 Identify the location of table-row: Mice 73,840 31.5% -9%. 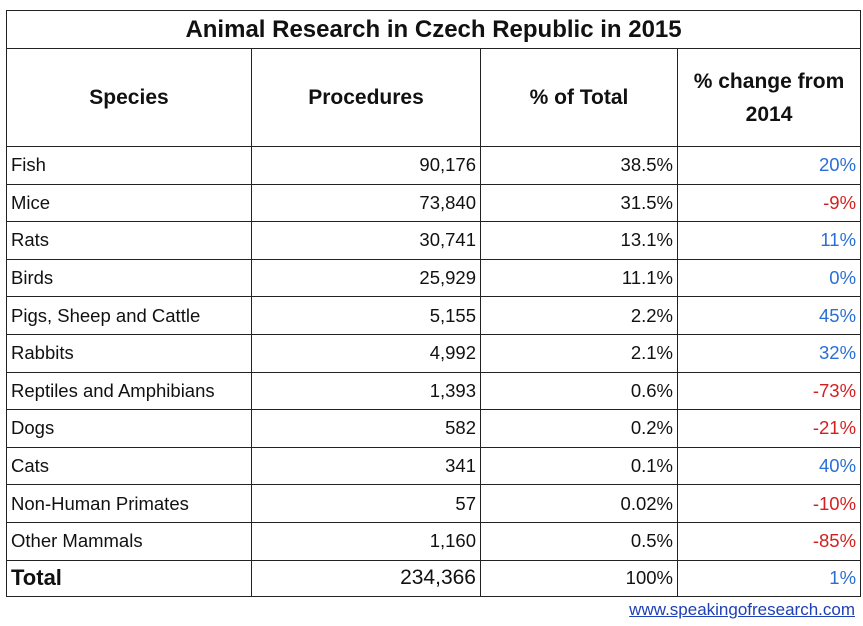
(434, 203).